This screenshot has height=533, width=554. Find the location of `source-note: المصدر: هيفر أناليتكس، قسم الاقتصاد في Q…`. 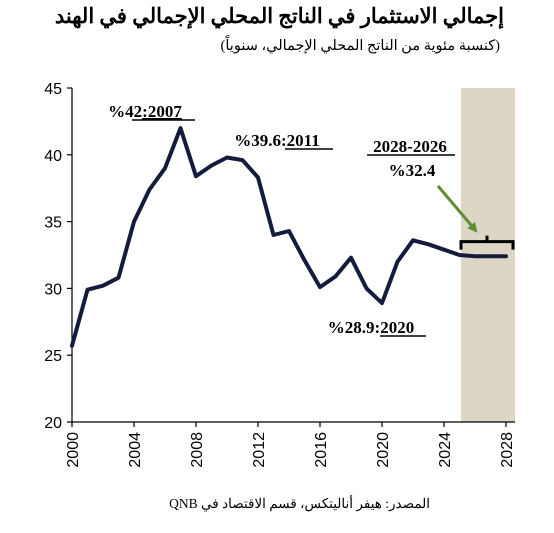

source-note: المصدر: هيفر أناليتكس، قسم الاقتصاد في Q… is located at coordinates (299, 503).